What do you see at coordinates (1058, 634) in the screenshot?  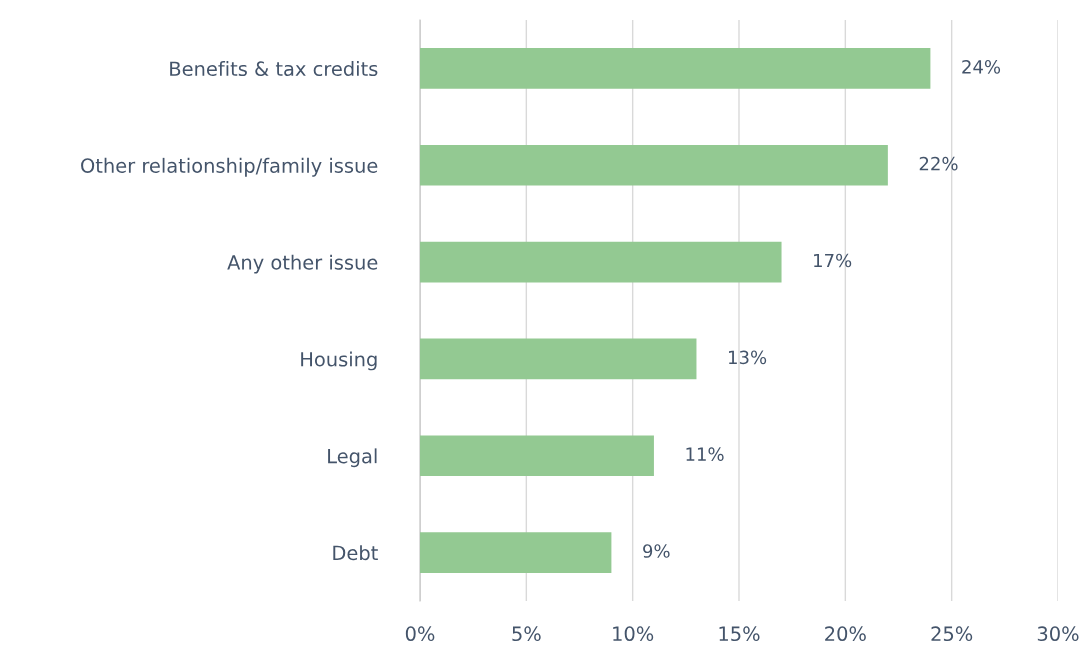 I see `x-tick-label: 30%` at bounding box center [1058, 634].